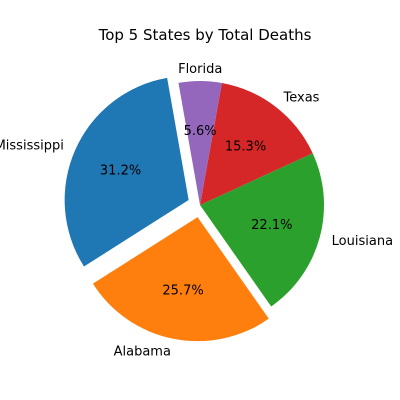 The image size is (400, 400). I want to click on slice-label-florida: Florida, so click(200, 69).